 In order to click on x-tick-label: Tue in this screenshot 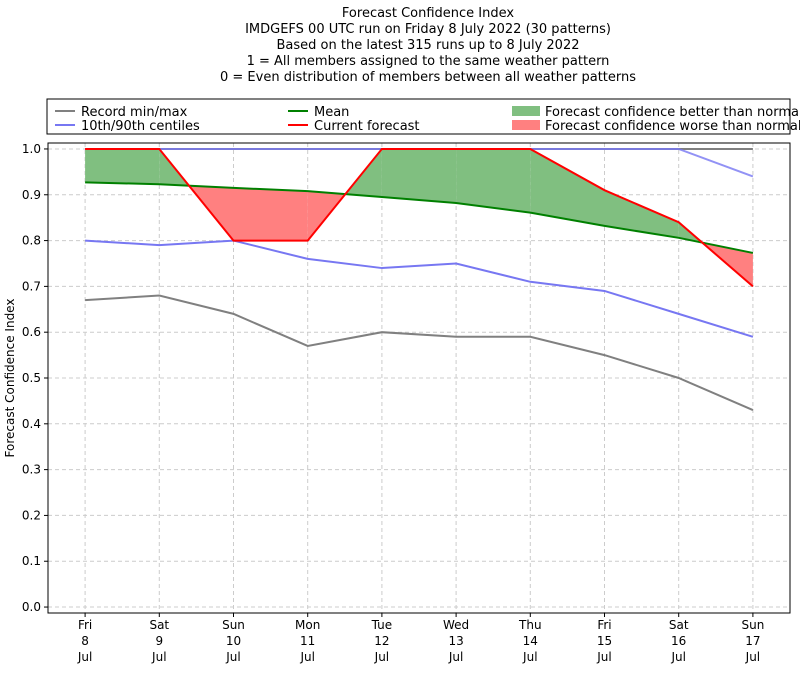, I will do `click(382, 625)`.